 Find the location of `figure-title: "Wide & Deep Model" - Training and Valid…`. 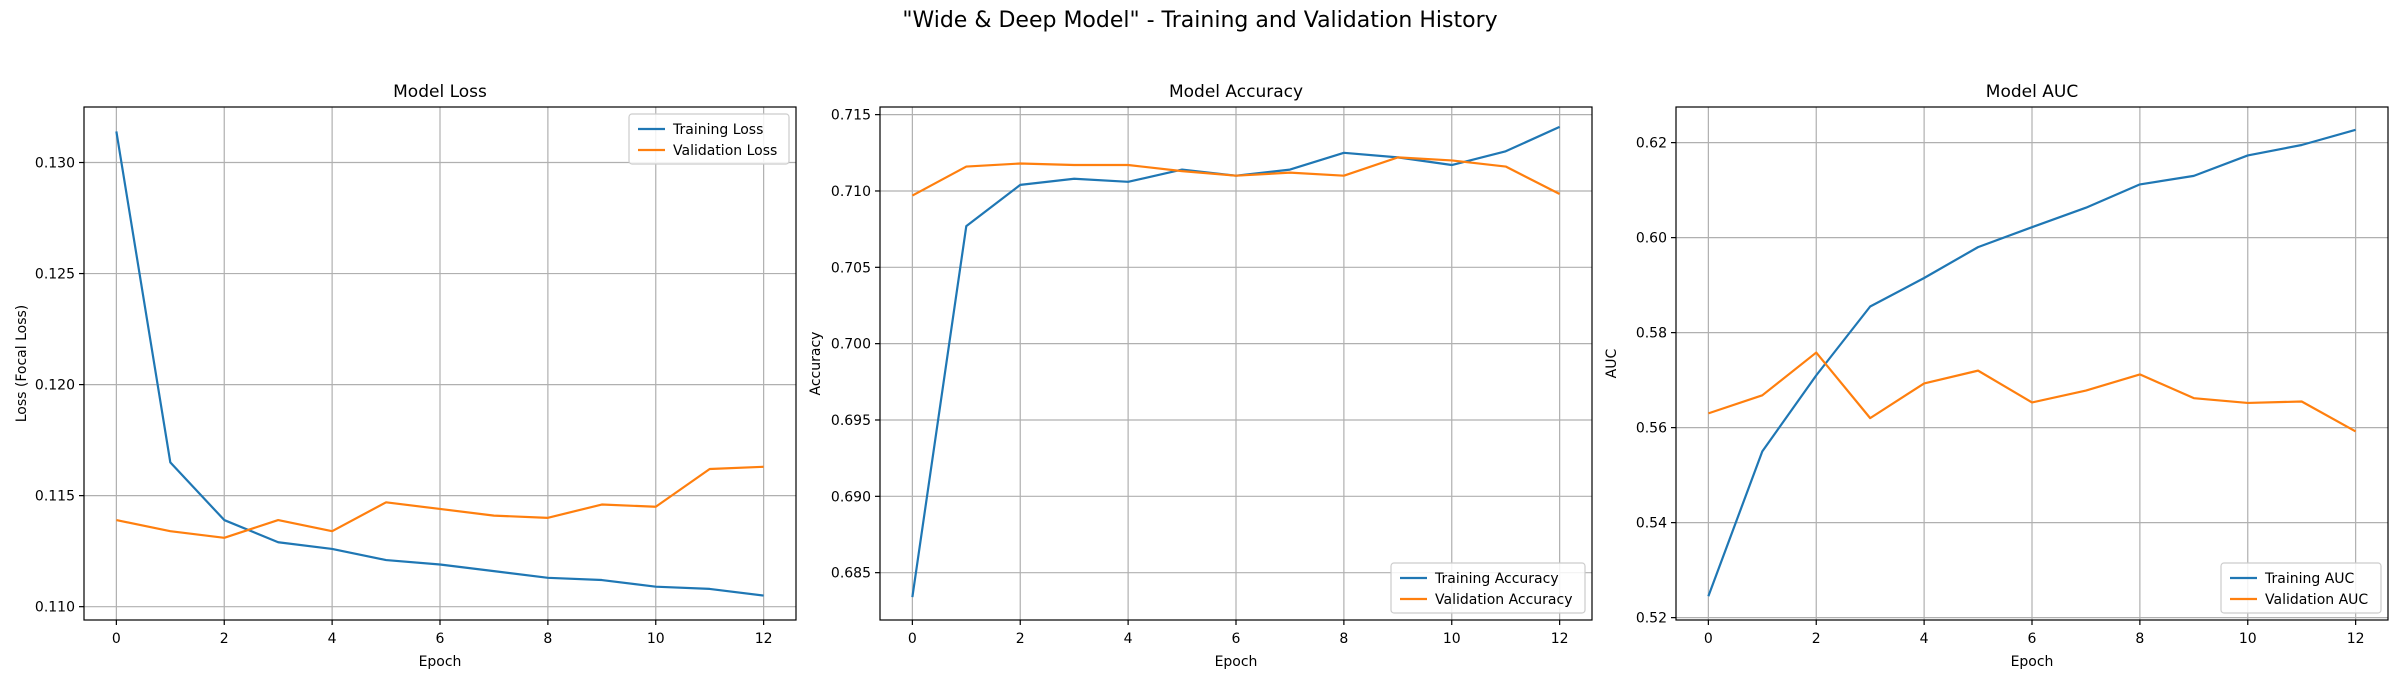

figure-title: "Wide & Deep Model" - Training and Valid… is located at coordinates (1200, 20).